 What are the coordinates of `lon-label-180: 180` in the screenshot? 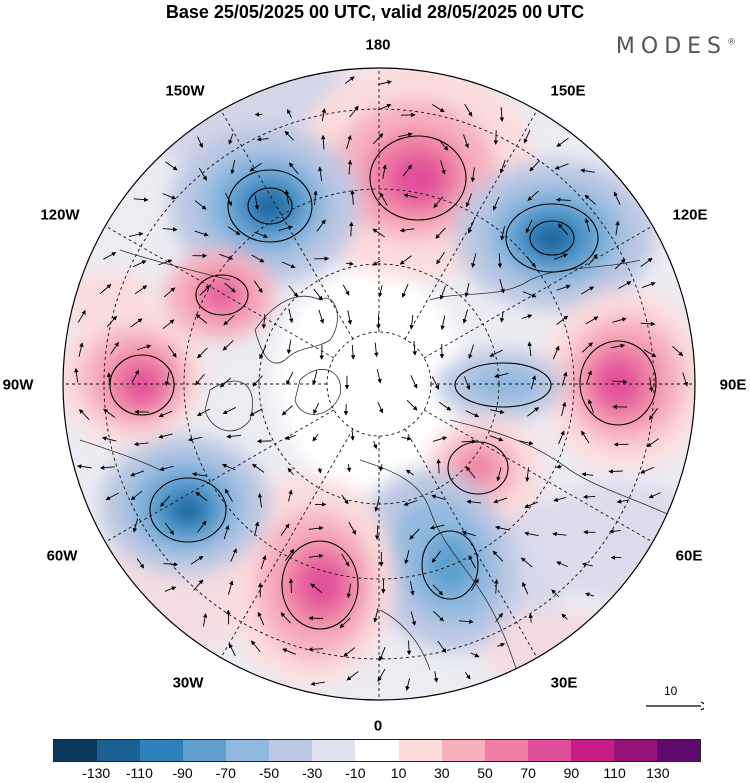 It's located at (378, 45).